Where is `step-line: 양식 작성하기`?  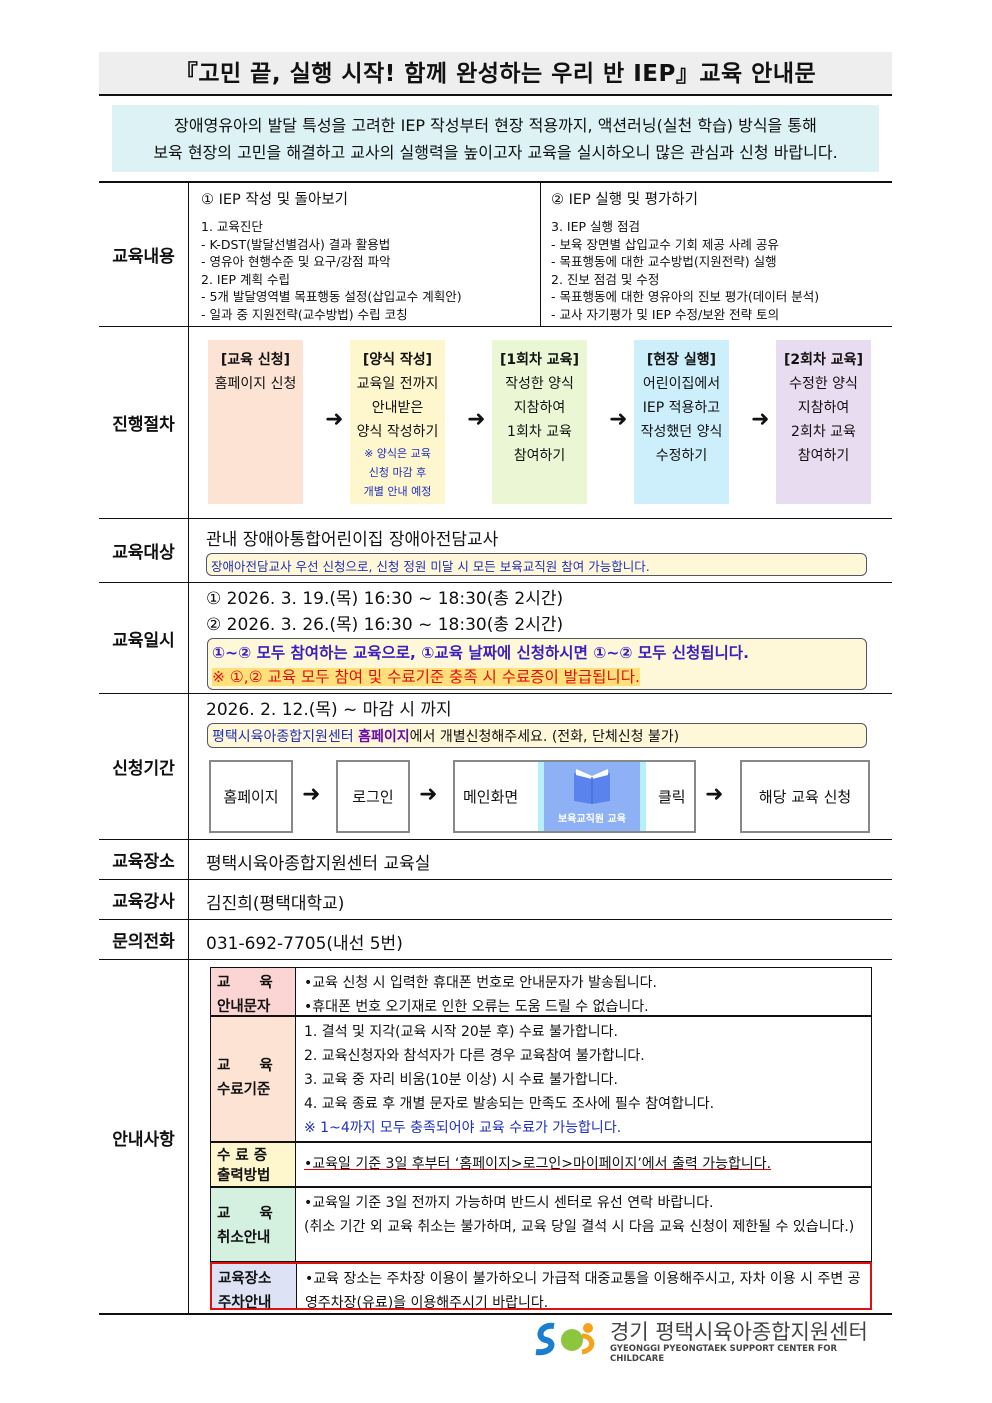 step-line: 양식 작성하기 is located at coordinates (397, 432).